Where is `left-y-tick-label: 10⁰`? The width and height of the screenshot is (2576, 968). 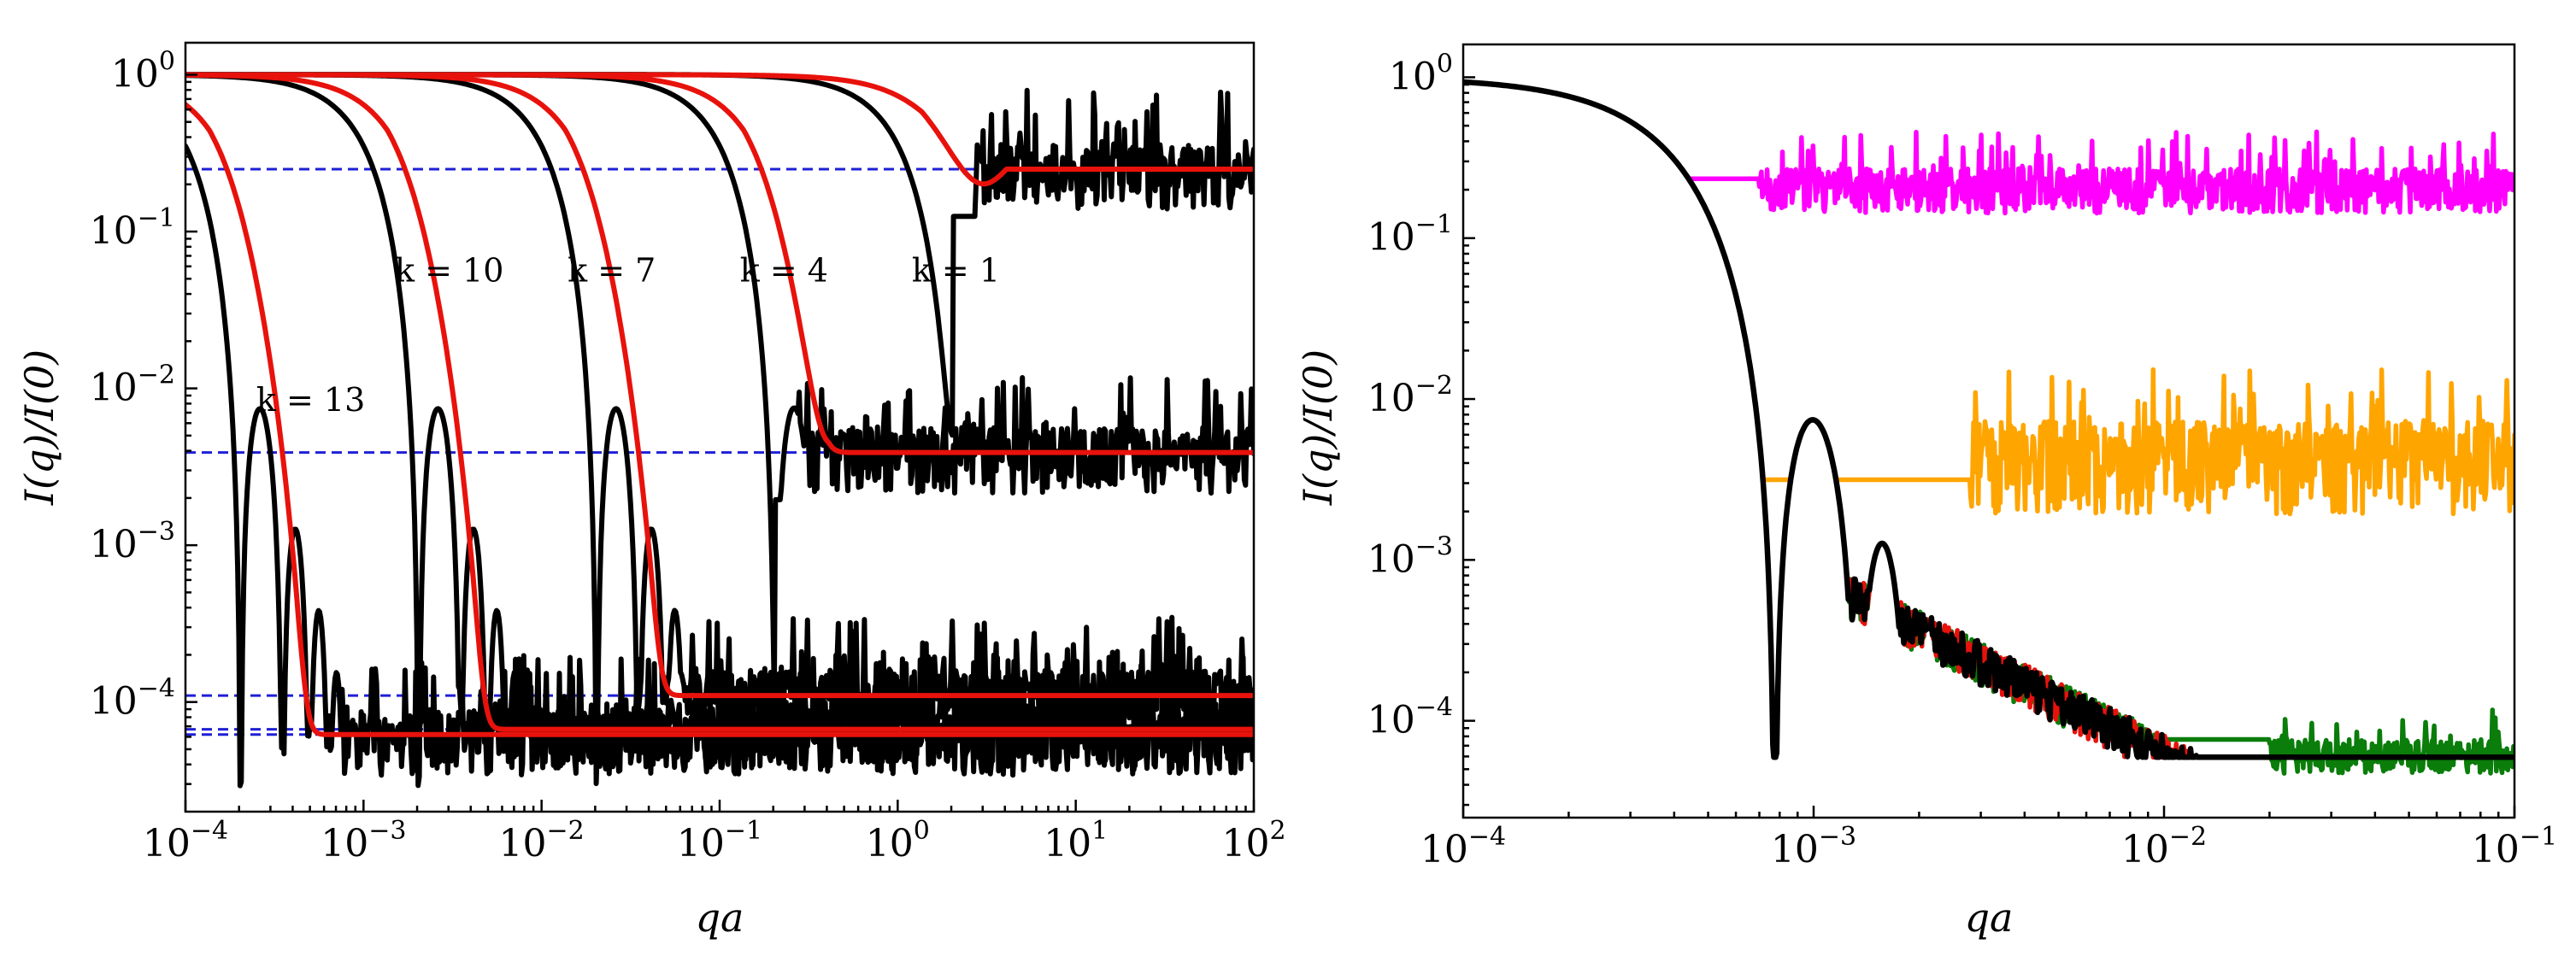
left-y-tick-label: 10⁰ is located at coordinates (143, 71).